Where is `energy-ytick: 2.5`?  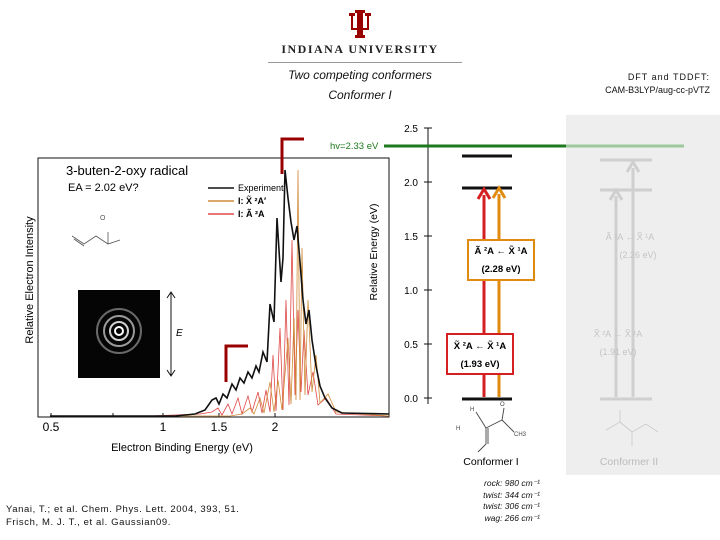 energy-ytick: 2.5 is located at coordinates (411, 129).